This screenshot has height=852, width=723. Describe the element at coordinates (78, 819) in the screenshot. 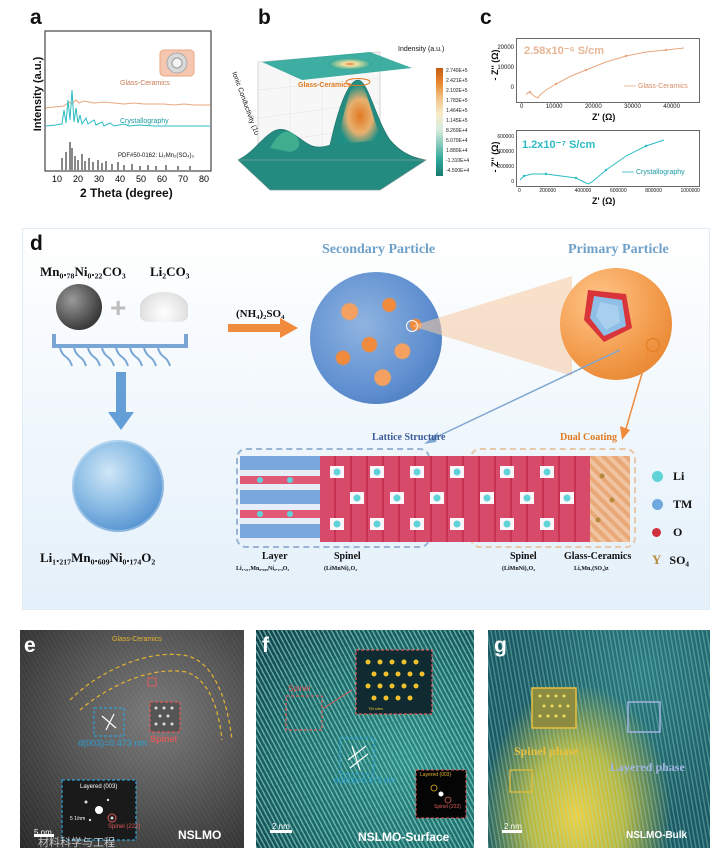

I see `panel-e-inset-scale: 5 1/nm` at that location.